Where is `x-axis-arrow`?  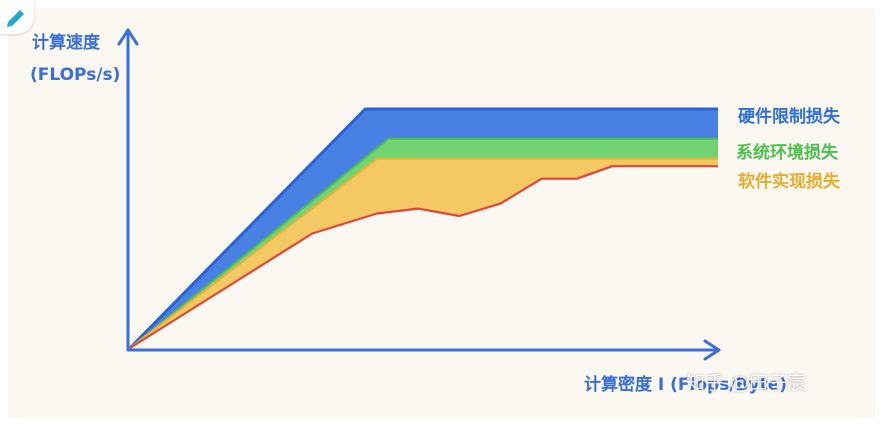
x-axis-arrow is located at coordinates (712, 350).